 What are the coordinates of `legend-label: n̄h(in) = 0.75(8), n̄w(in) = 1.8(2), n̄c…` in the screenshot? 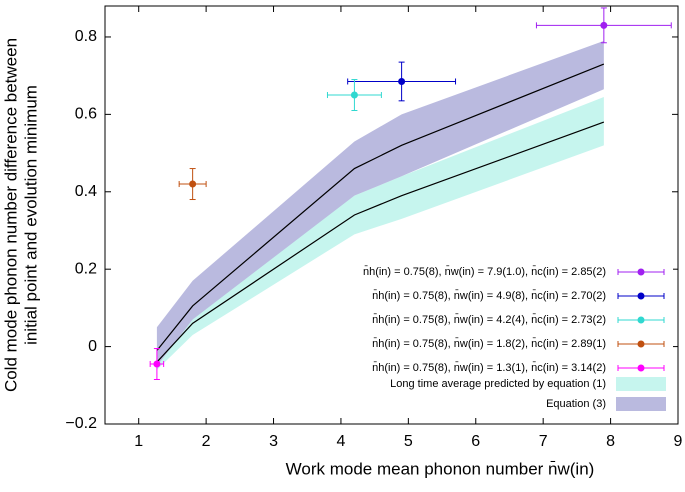 It's located at (489, 343).